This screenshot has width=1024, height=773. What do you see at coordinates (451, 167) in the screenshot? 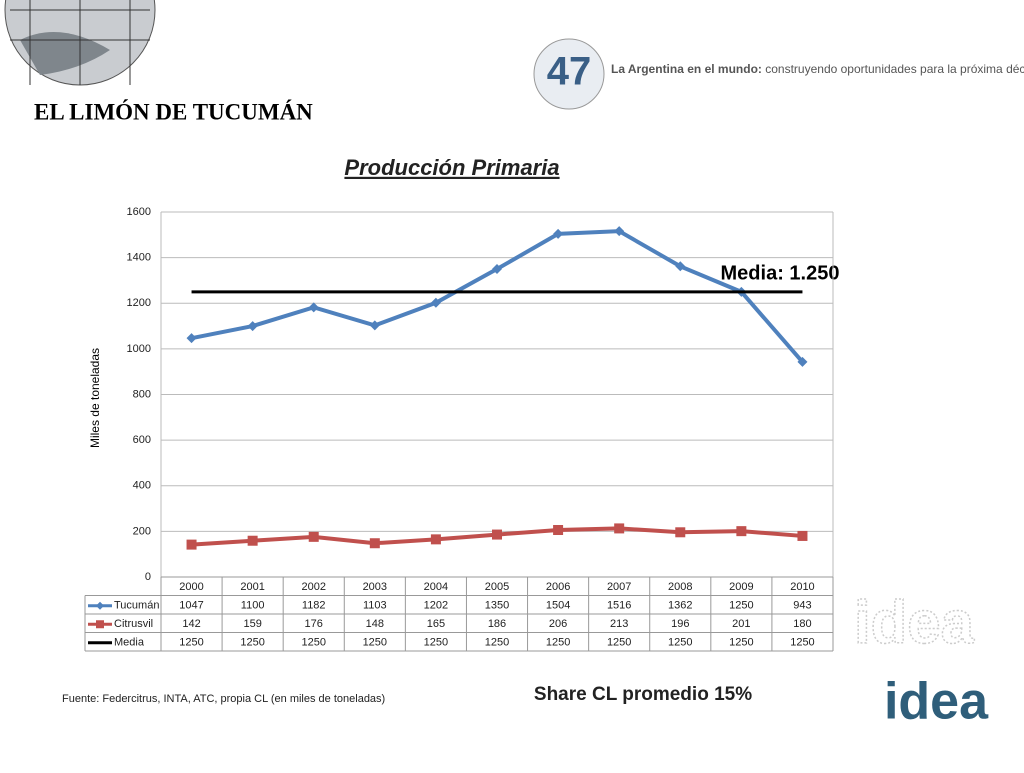
I see `chart-title: Producción Primaria` at bounding box center [451, 167].